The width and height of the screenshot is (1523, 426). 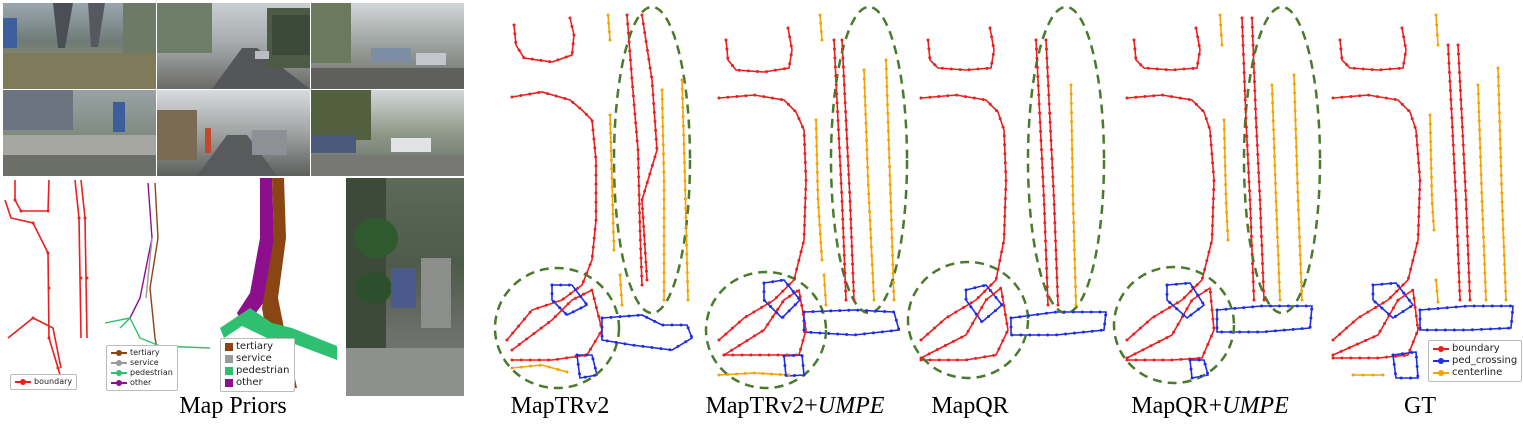 I want to click on boundary-prior-legend: boundary, so click(x=44, y=382).